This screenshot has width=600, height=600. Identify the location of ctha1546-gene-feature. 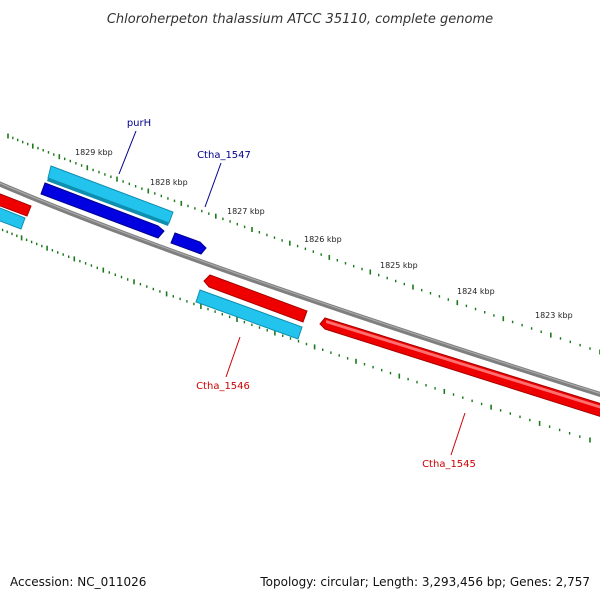
(249, 314).